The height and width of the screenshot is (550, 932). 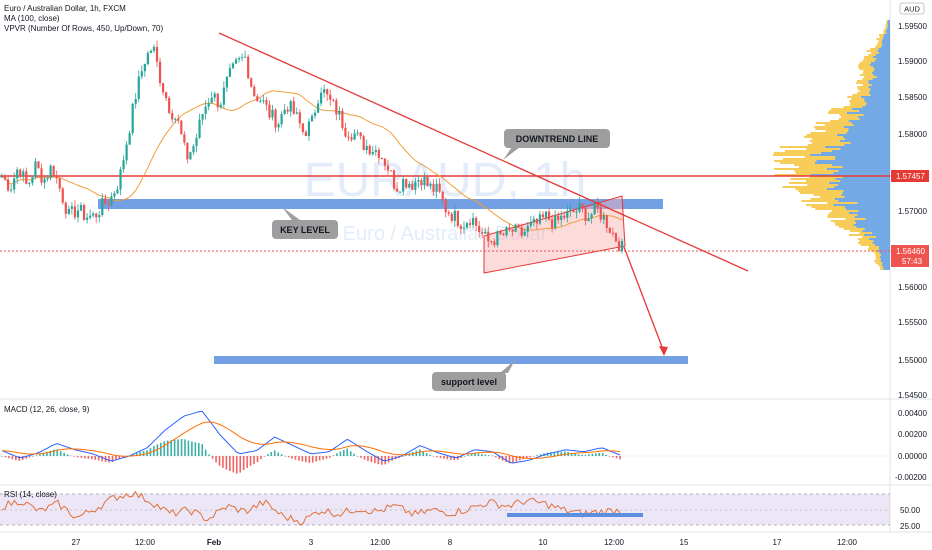 I want to click on price-tick: 1.59500, so click(x=912, y=26).